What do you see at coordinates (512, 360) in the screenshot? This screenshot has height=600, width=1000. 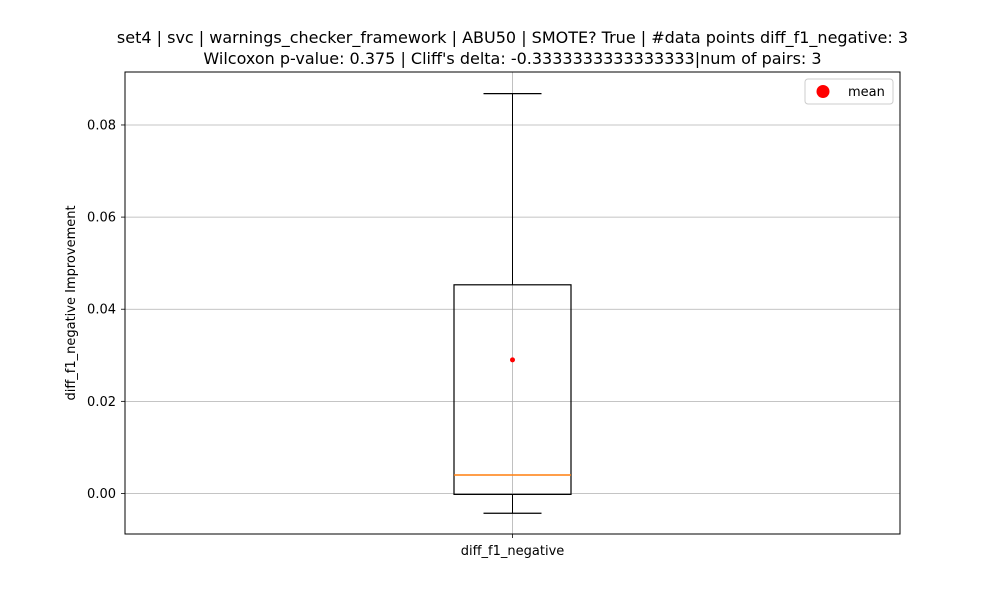 I see `mean-point` at bounding box center [512, 360].